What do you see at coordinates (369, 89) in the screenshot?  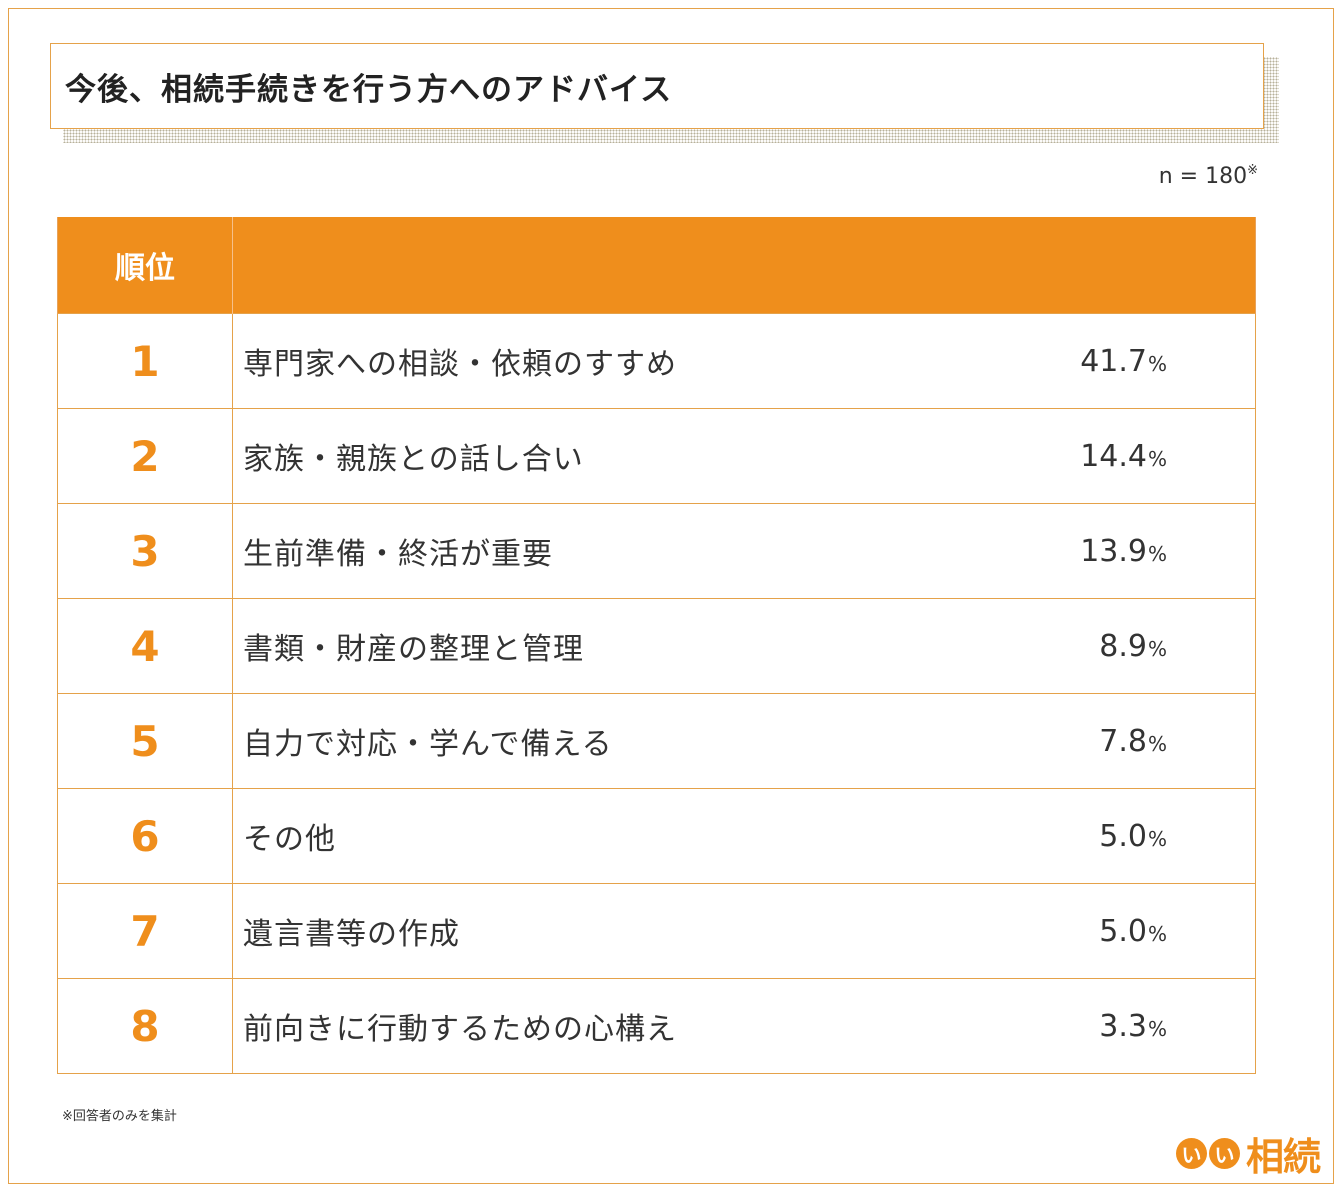 I see `page-title: 今後、相続手続きを行う方へのアドバイス` at bounding box center [369, 89].